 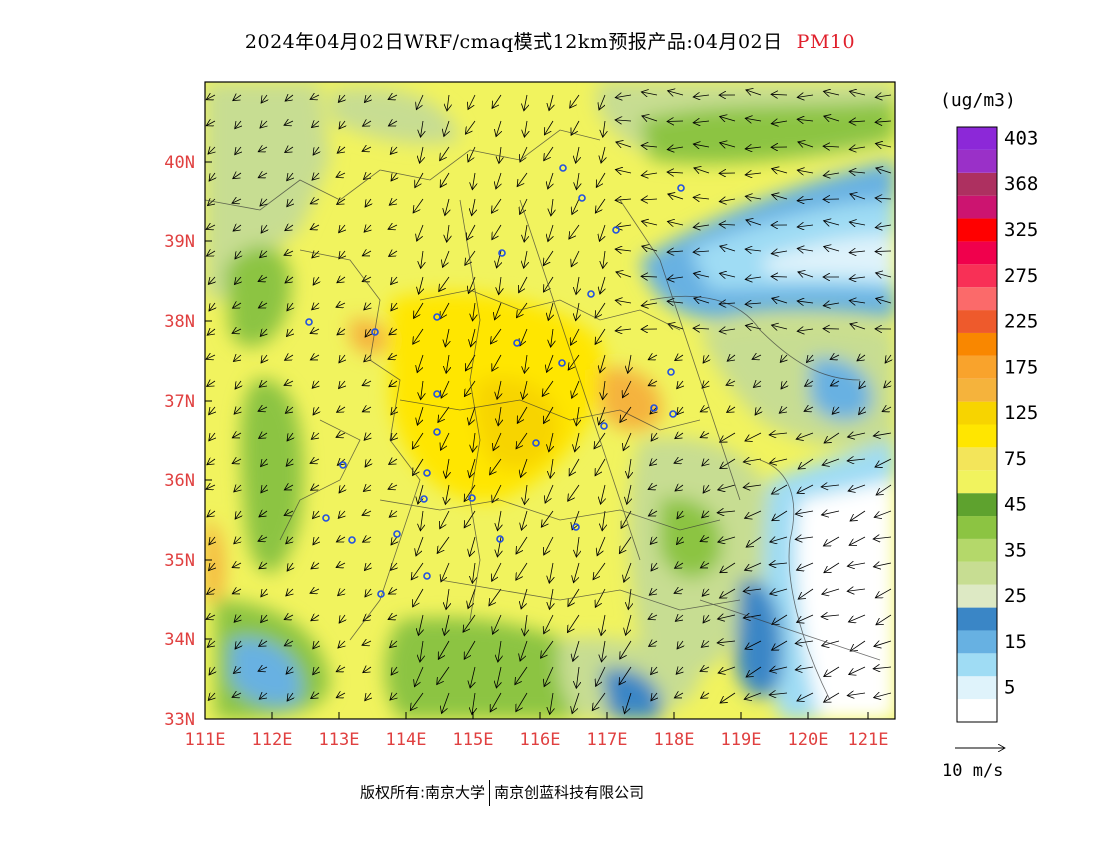 I want to click on lat-label: 40N, so click(x=179, y=163).